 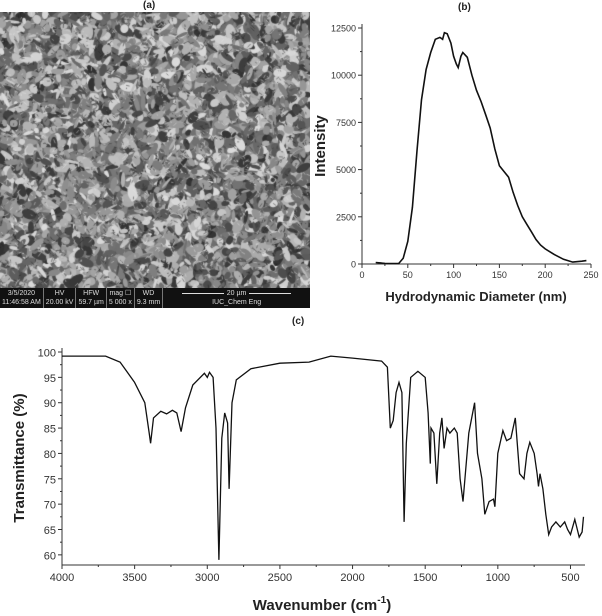 I want to click on b-series-line, so click(x=481, y=148).